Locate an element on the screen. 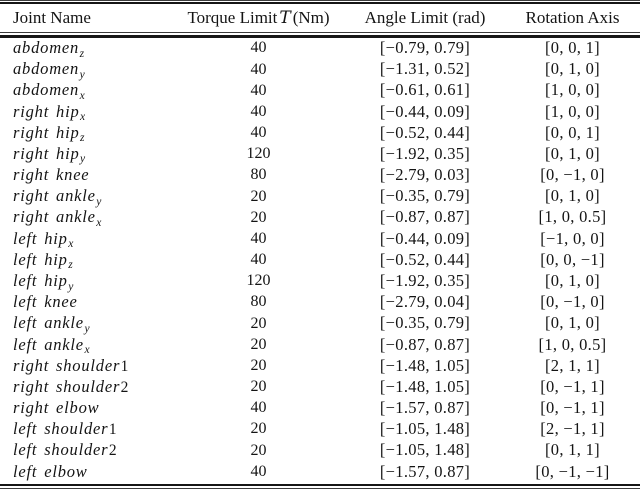  angle-limit-cell: [−0.35, 0.79] is located at coordinates (425, 323).